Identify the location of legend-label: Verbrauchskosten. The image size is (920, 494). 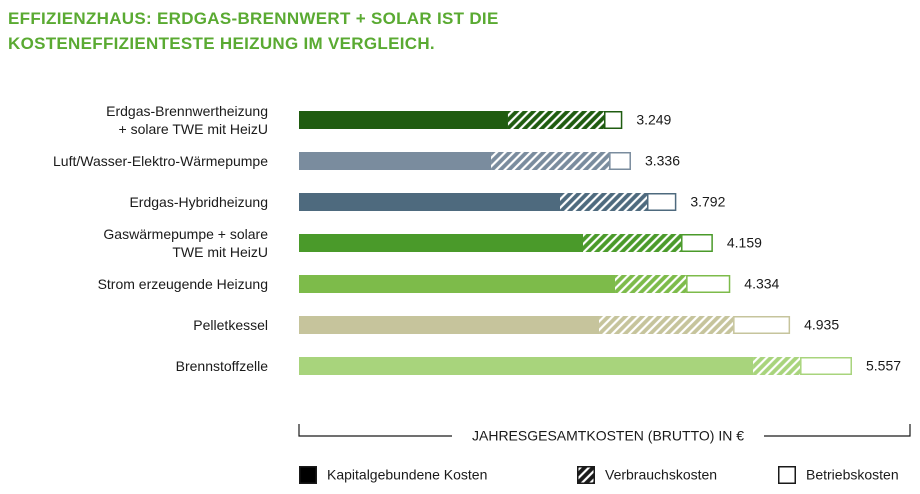
(661, 475).